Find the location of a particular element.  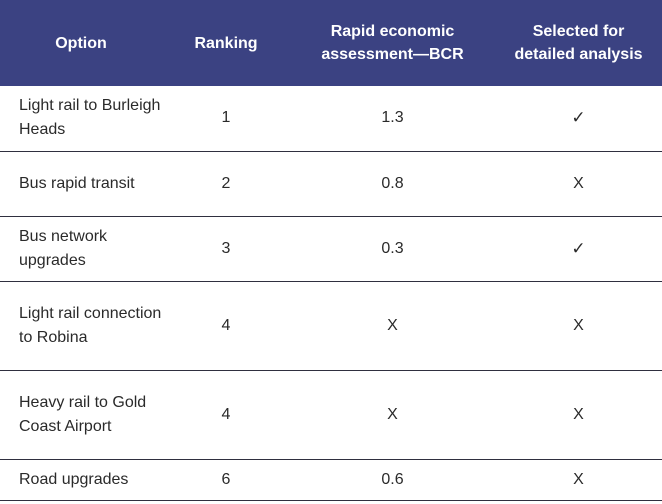

table-row: Road upgrades 6 0.6 X is located at coordinates (331, 480).